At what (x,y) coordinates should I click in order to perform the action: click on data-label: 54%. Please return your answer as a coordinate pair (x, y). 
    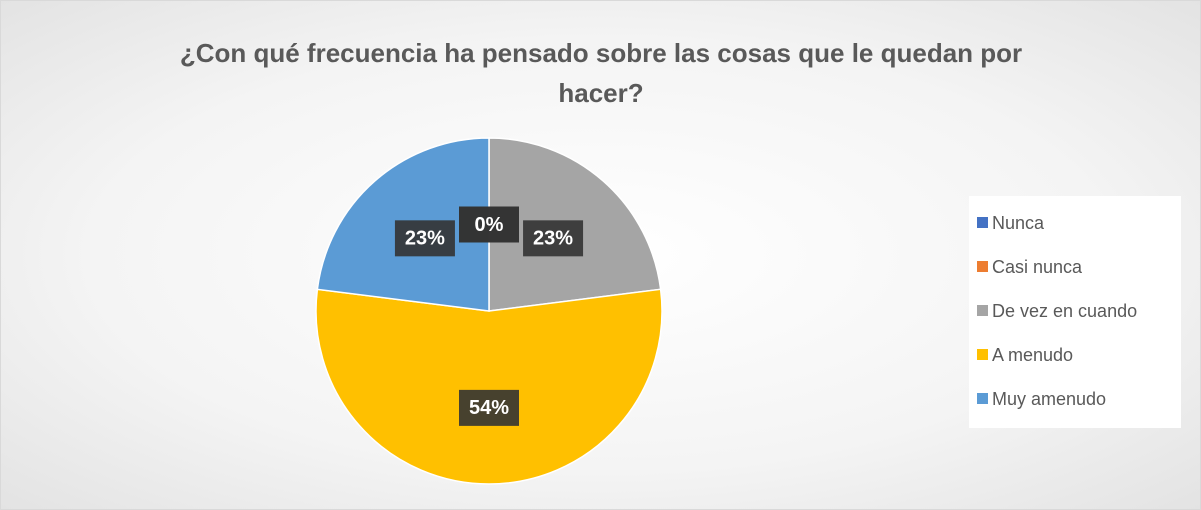
    Looking at the image, I should click on (489, 408).